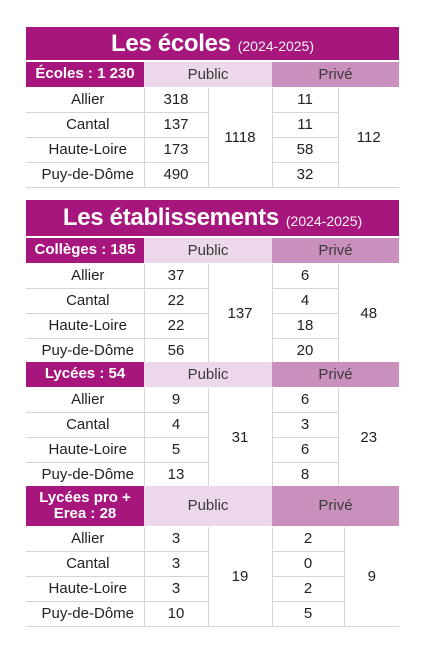 Image resolution: width=425 pixels, height=650 pixels. Describe the element at coordinates (308, 564) in the screenshot. I see `lycees-pro-row-prive: 0` at that location.